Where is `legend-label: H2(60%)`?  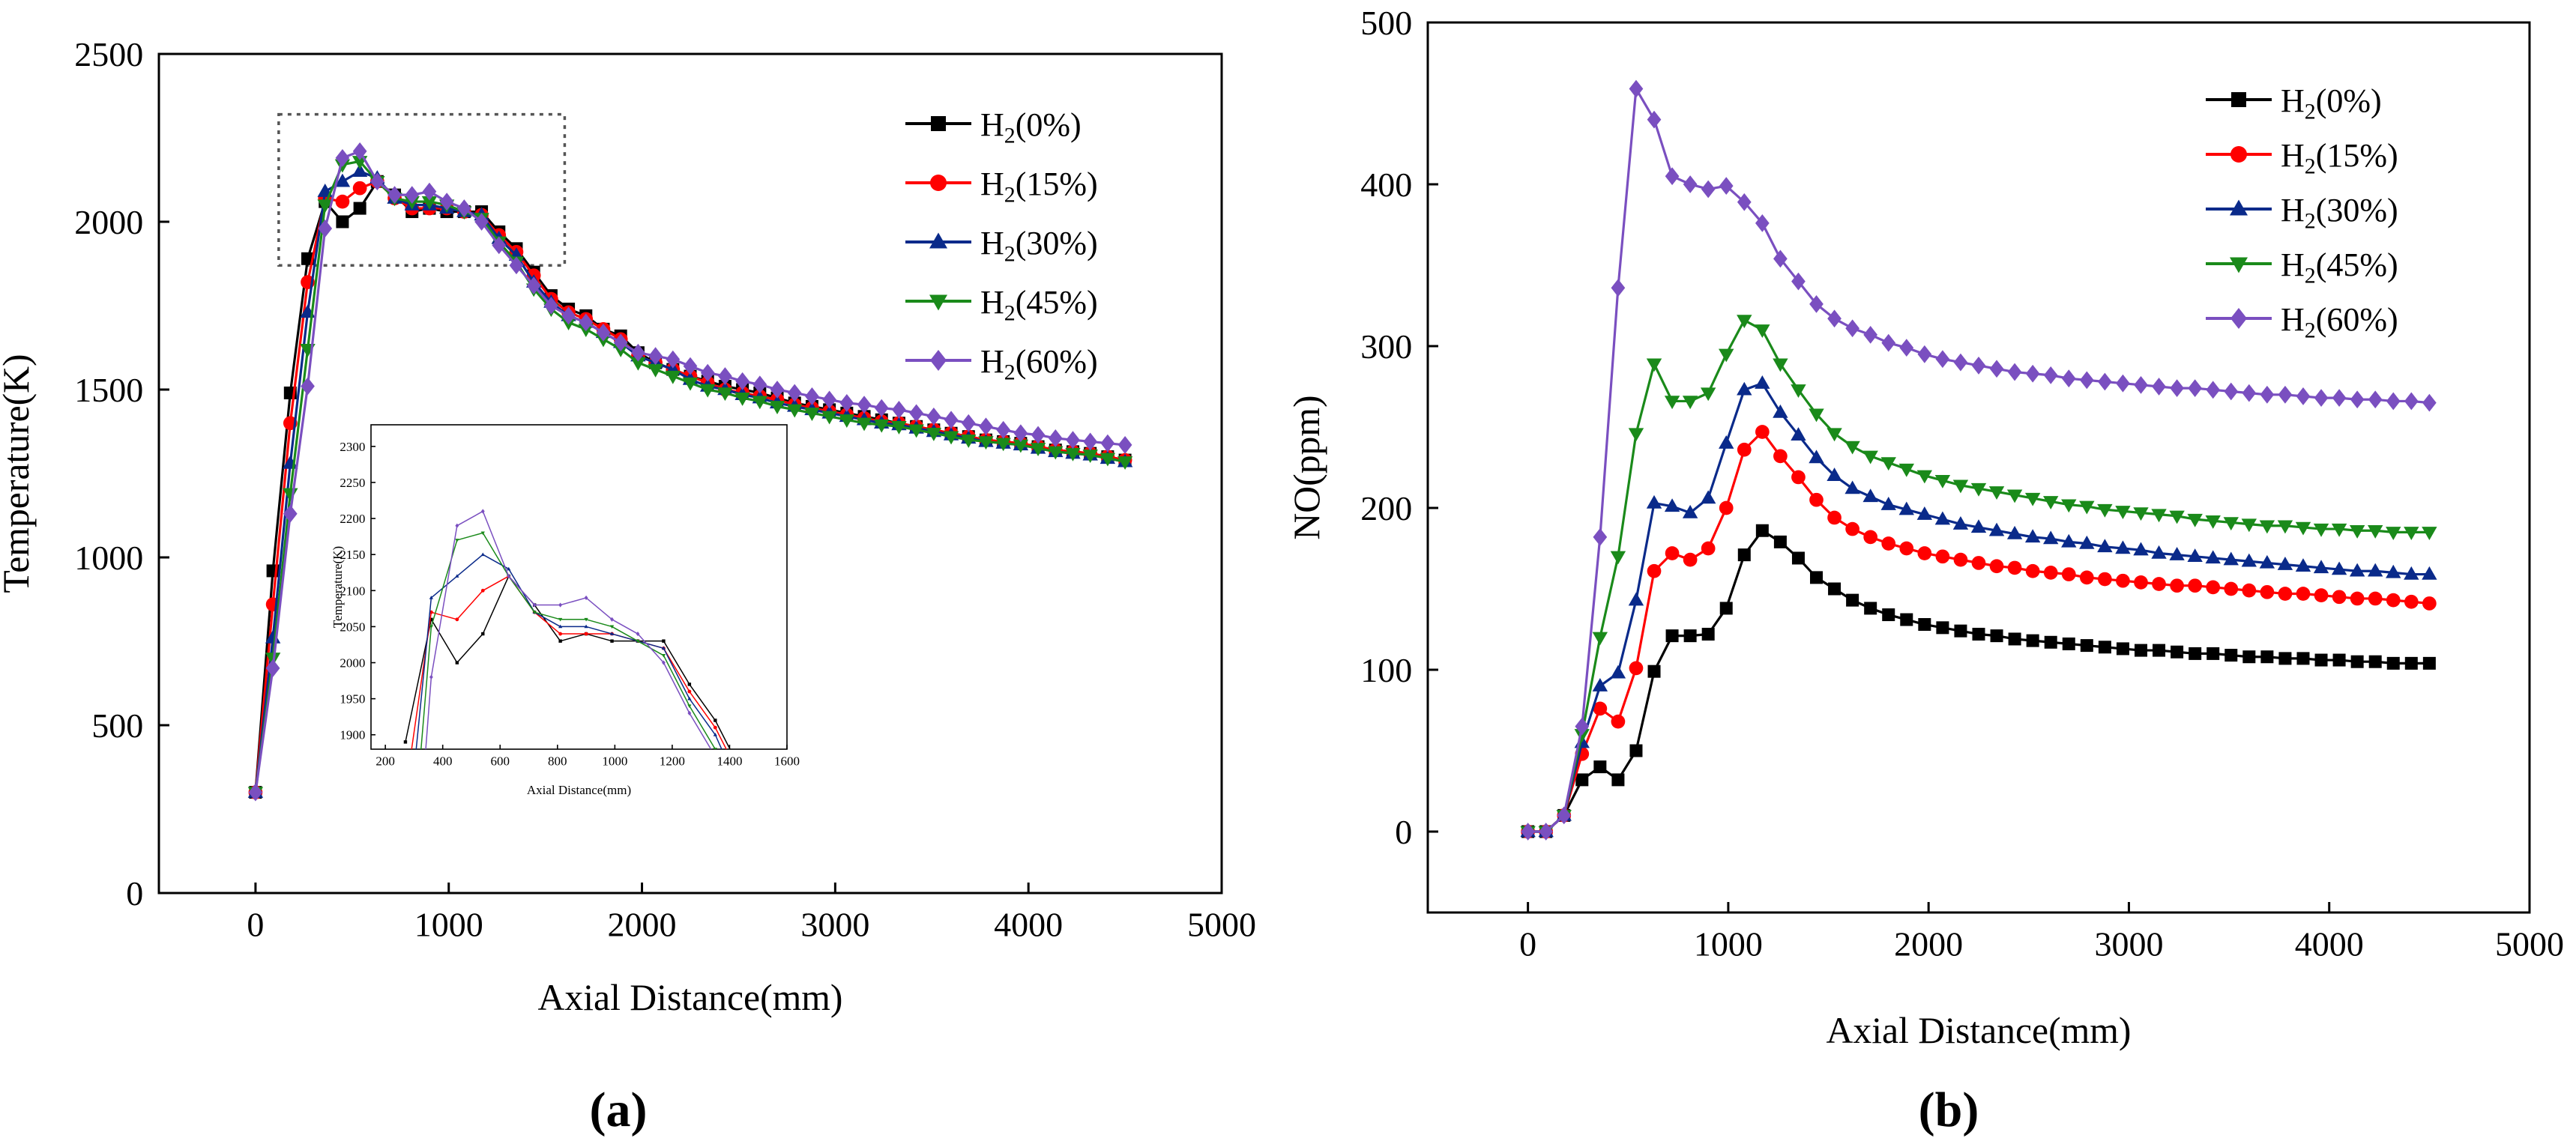
legend-label: H2(60%) is located at coordinates (2339, 322).